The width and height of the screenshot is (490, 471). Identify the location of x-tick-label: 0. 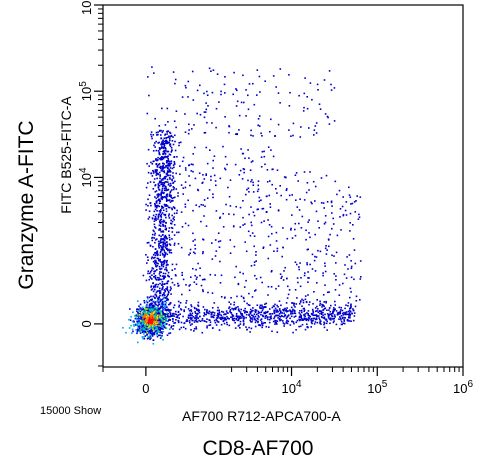
(145, 388).